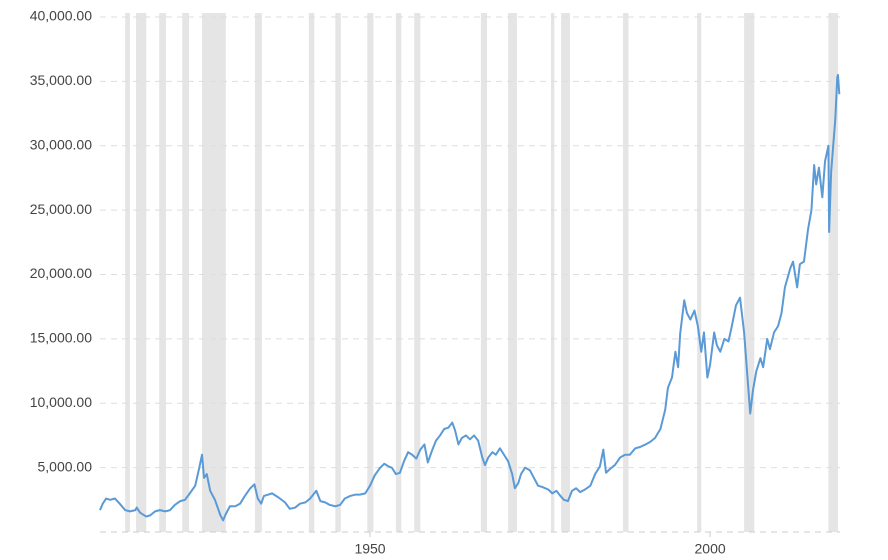  What do you see at coordinates (710, 549) in the screenshot?
I see `x-tick-label: 2000` at bounding box center [710, 549].